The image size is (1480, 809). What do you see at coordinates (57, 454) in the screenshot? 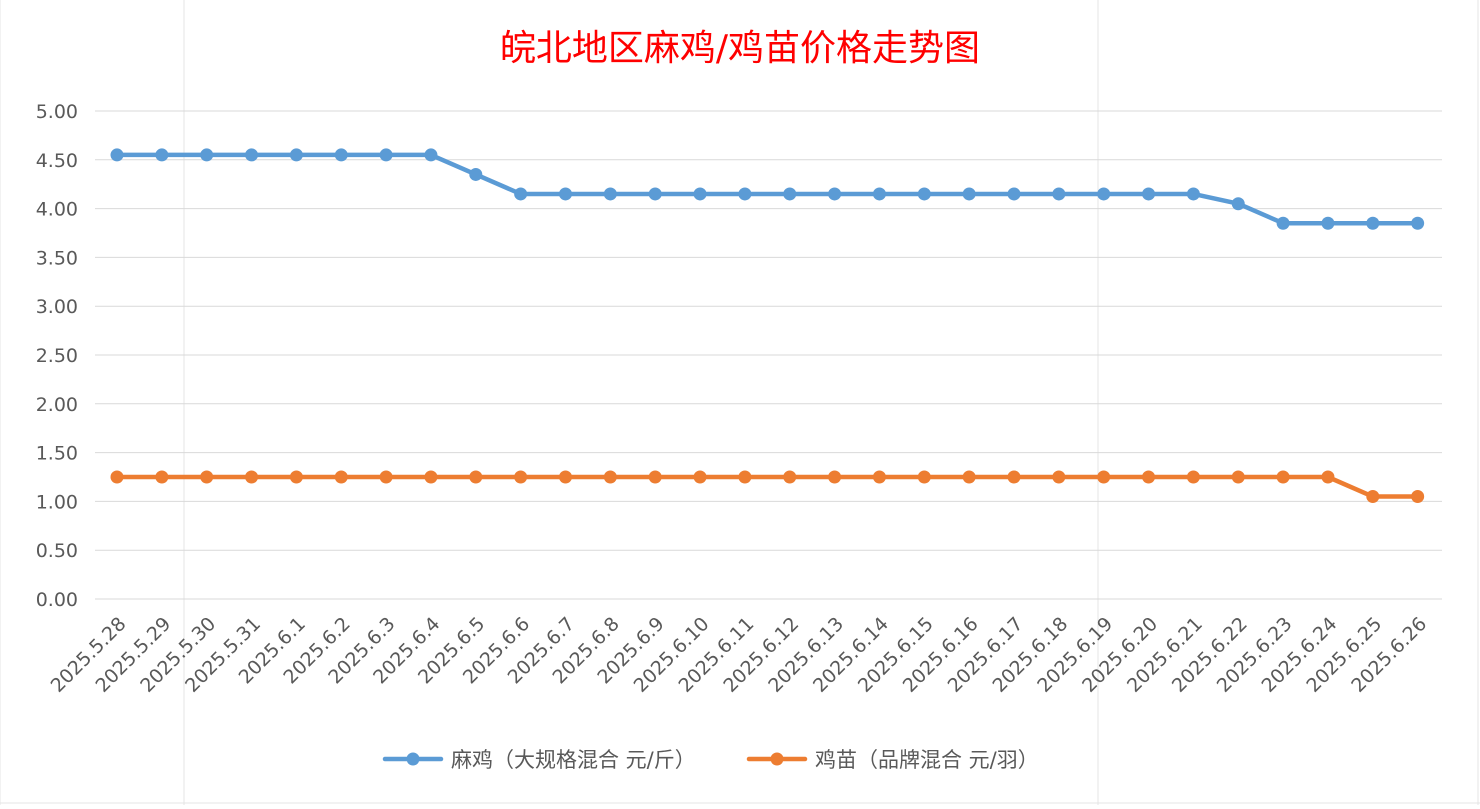
I see `y-tick-label: 1.50` at bounding box center [57, 454].